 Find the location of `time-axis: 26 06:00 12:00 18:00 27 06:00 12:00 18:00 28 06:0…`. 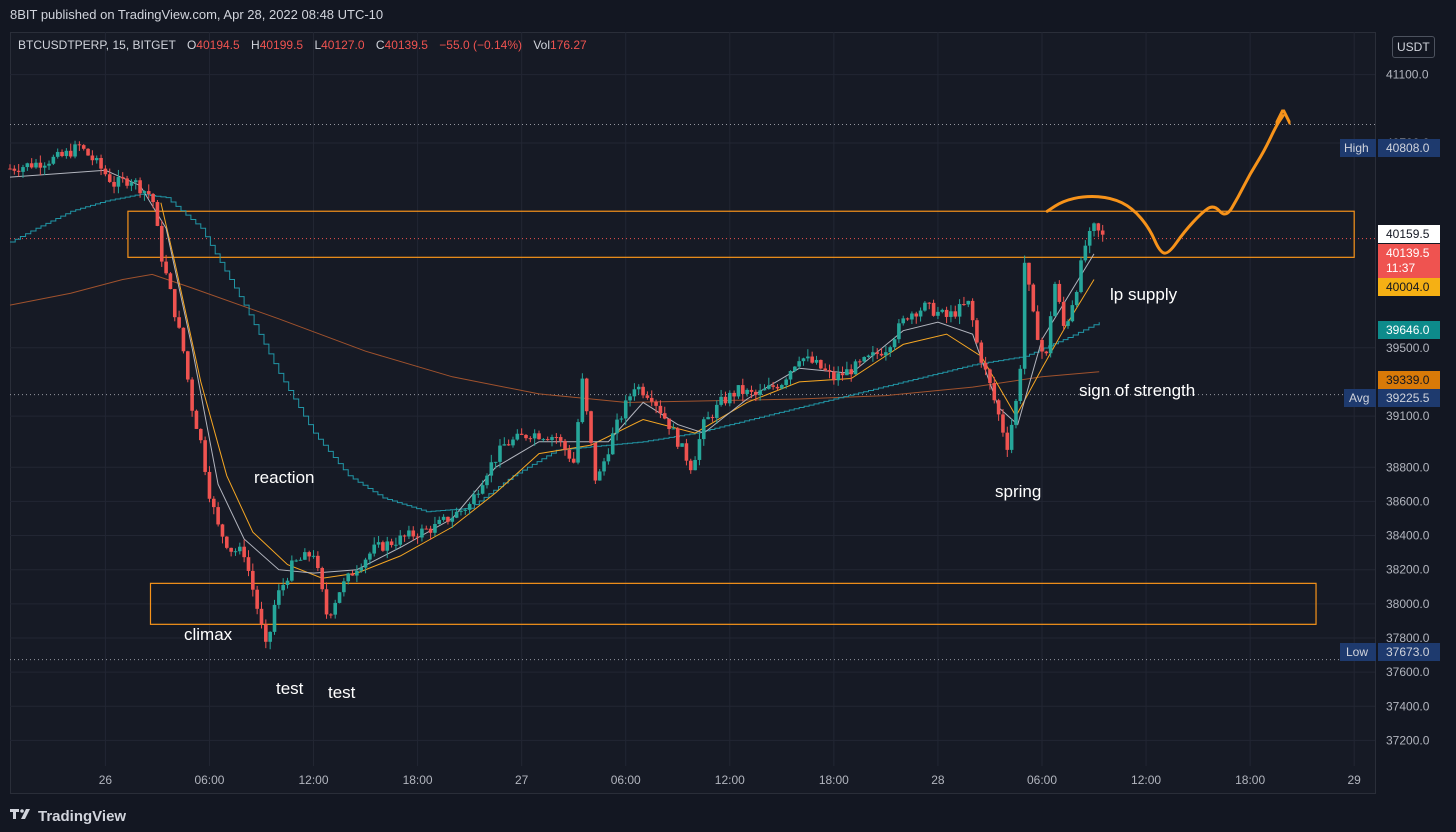

time-axis: 26 06:00 12:00 18:00 27 06:00 12:00 18:00 28 06:0… is located at coordinates (730, 780).